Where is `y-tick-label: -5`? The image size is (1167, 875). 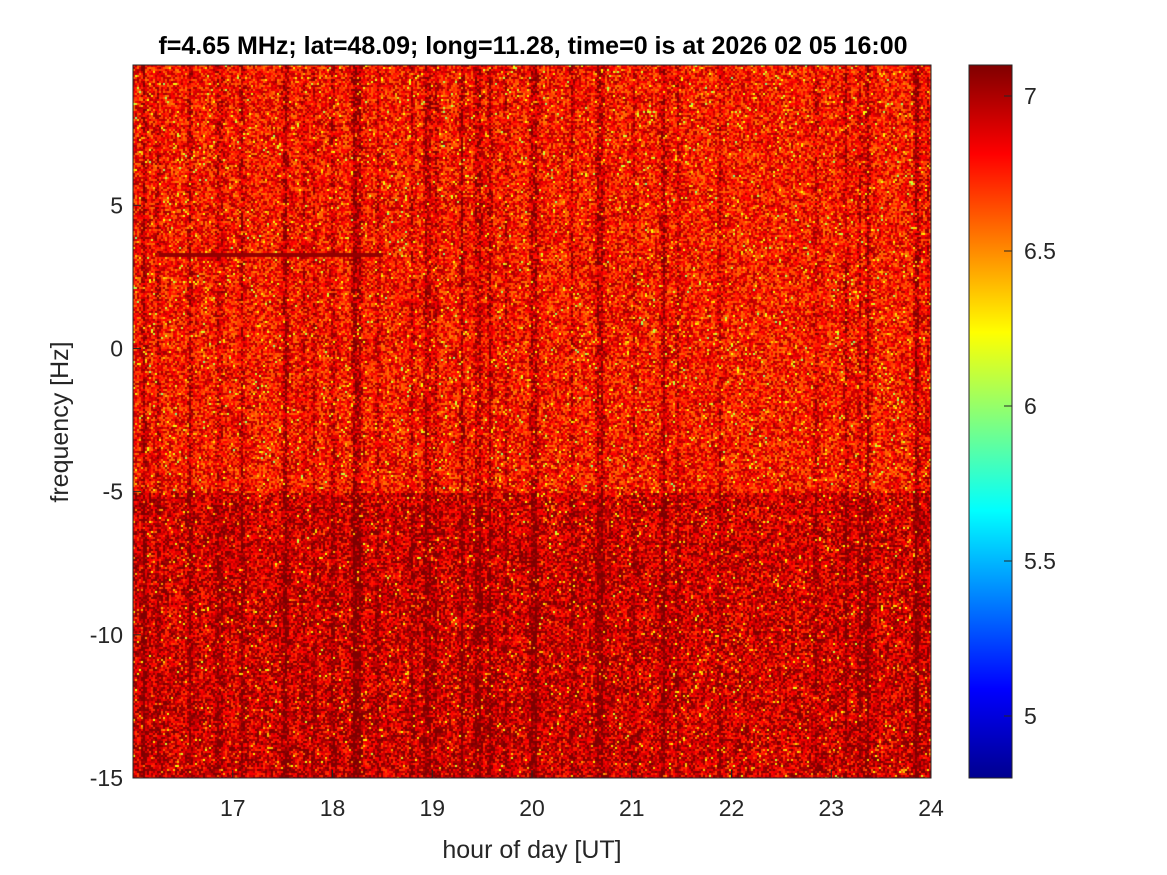
y-tick-label: -5 is located at coordinates (113, 492).